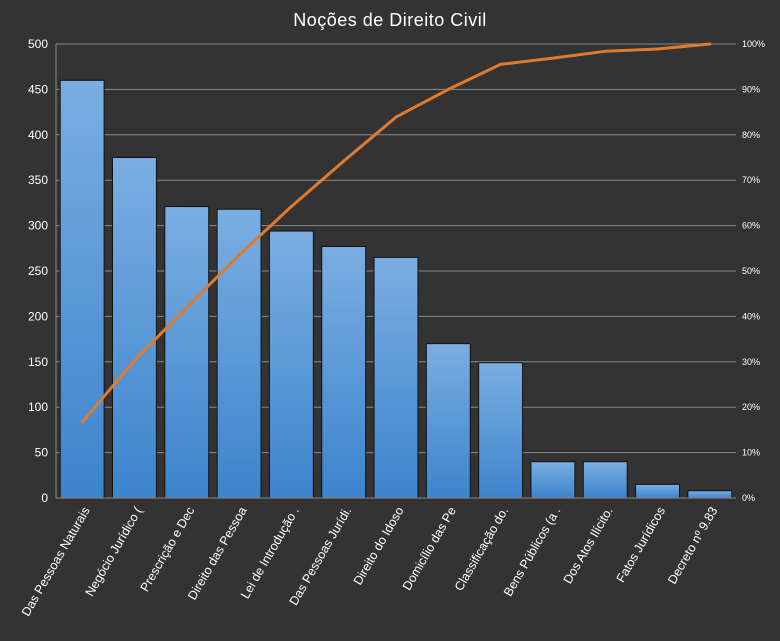  I want to click on y-tick-label: 400, so click(38, 135).